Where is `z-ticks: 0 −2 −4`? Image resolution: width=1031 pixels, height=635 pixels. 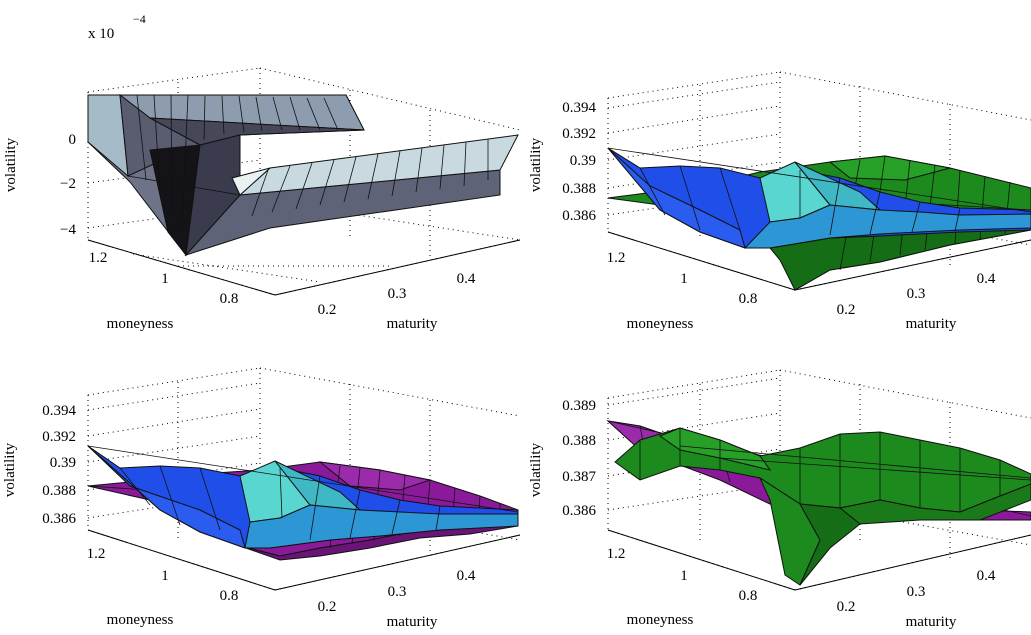
z-ticks: 0 −2 −4 is located at coordinates (68, 185).